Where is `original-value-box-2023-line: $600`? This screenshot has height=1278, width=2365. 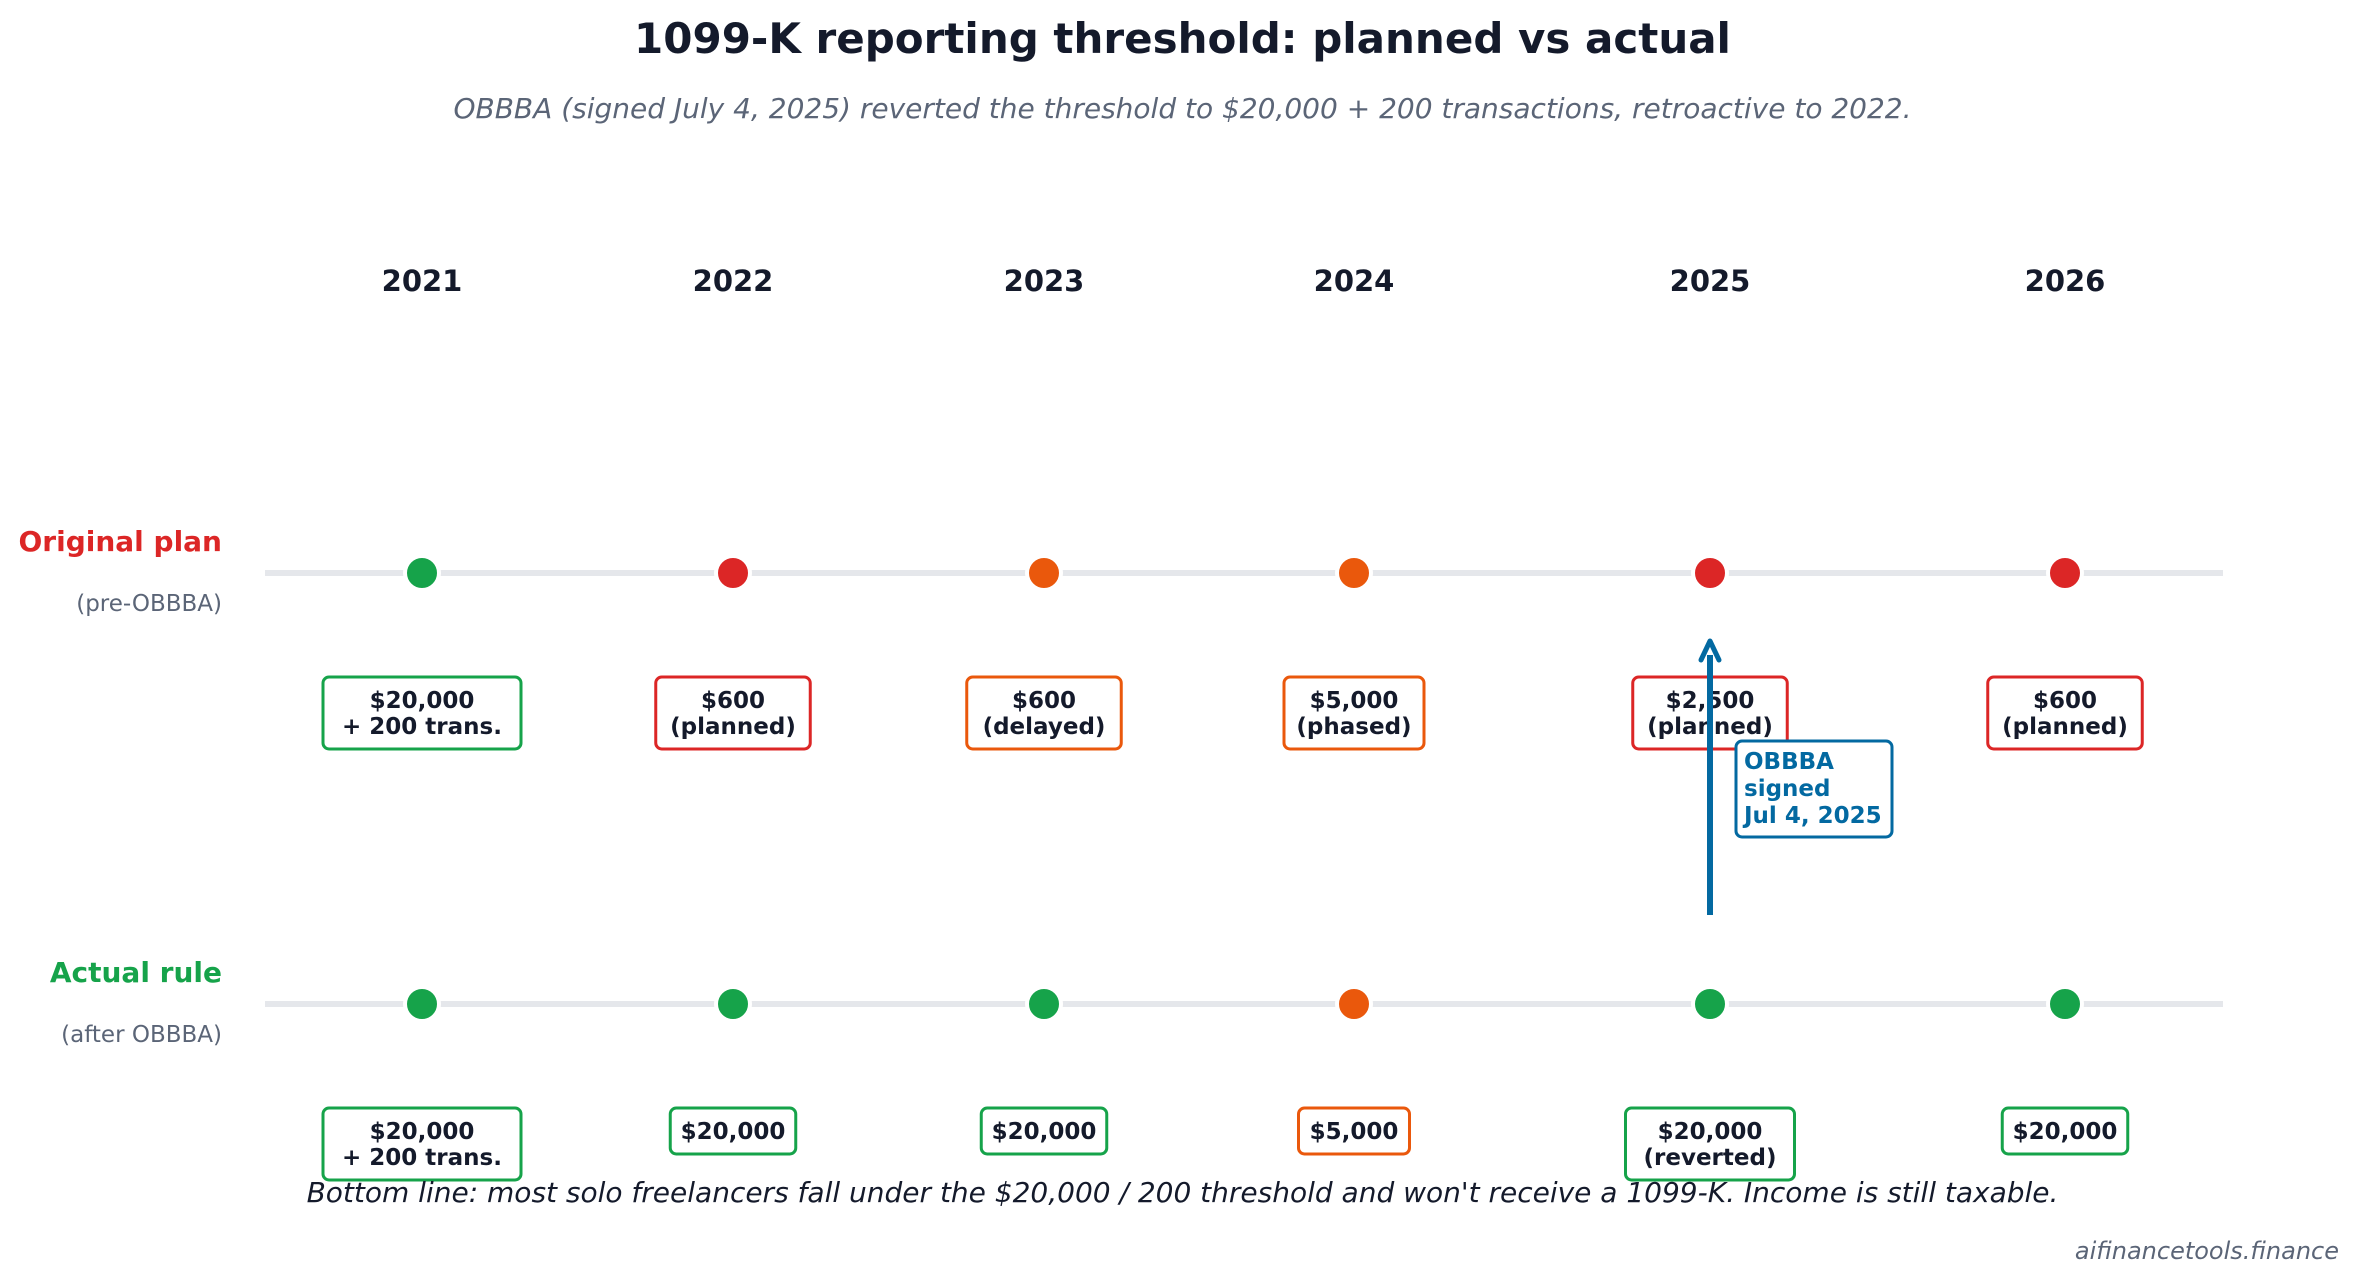
original-value-box-2023-line: $600 is located at coordinates (1044, 701).